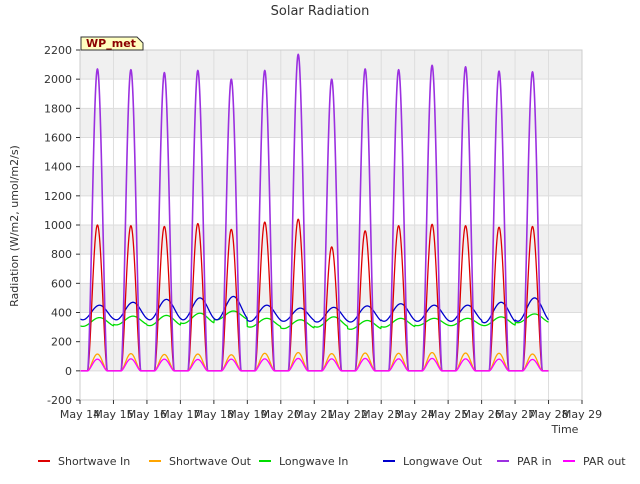 The image size is (640, 484). I want to click on y-tick-label: 1000, so click(58, 225).